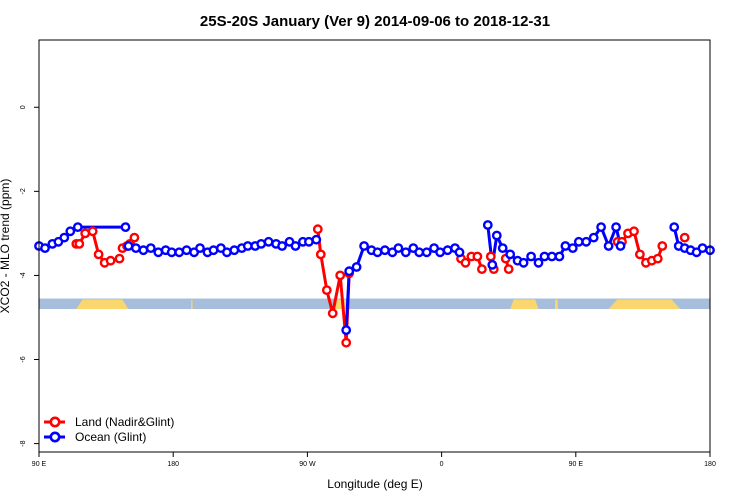  Describe the element at coordinates (576, 464) in the screenshot. I see `x-tick-label-4: 90 E` at that location.